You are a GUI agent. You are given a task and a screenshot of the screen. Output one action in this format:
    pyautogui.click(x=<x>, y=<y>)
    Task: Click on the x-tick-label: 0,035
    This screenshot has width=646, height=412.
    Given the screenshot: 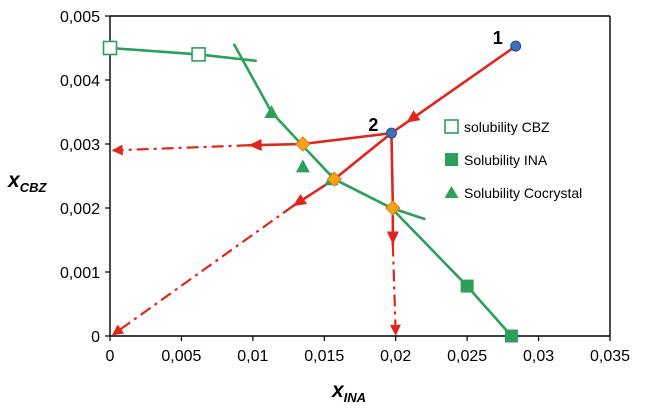 What is the action you would take?
    pyautogui.click(x=610, y=356)
    